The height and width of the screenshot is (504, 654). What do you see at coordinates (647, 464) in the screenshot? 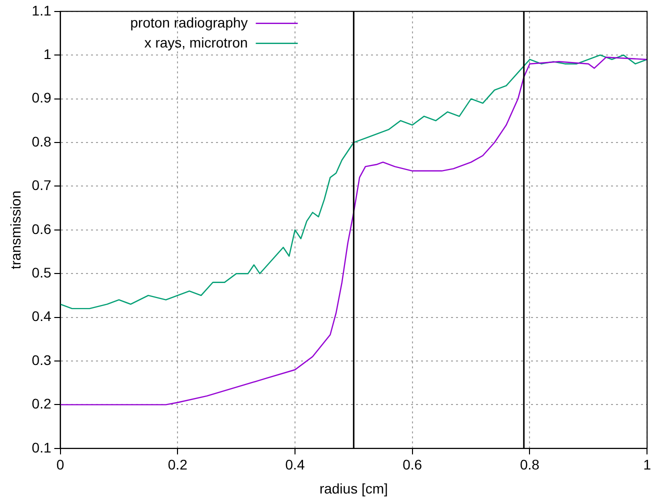
I see `x-tick-label: 1` at bounding box center [647, 464].